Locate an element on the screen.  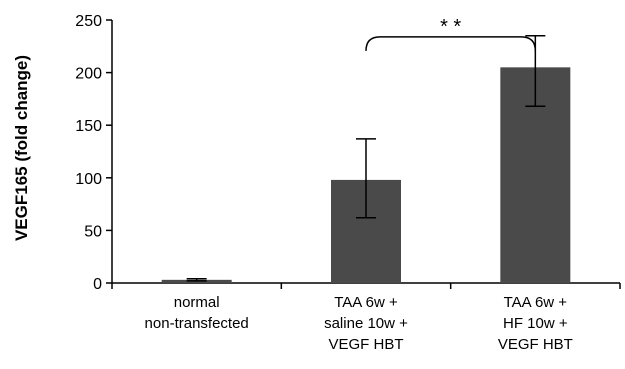
annotations: * * is located at coordinates (451, 33).